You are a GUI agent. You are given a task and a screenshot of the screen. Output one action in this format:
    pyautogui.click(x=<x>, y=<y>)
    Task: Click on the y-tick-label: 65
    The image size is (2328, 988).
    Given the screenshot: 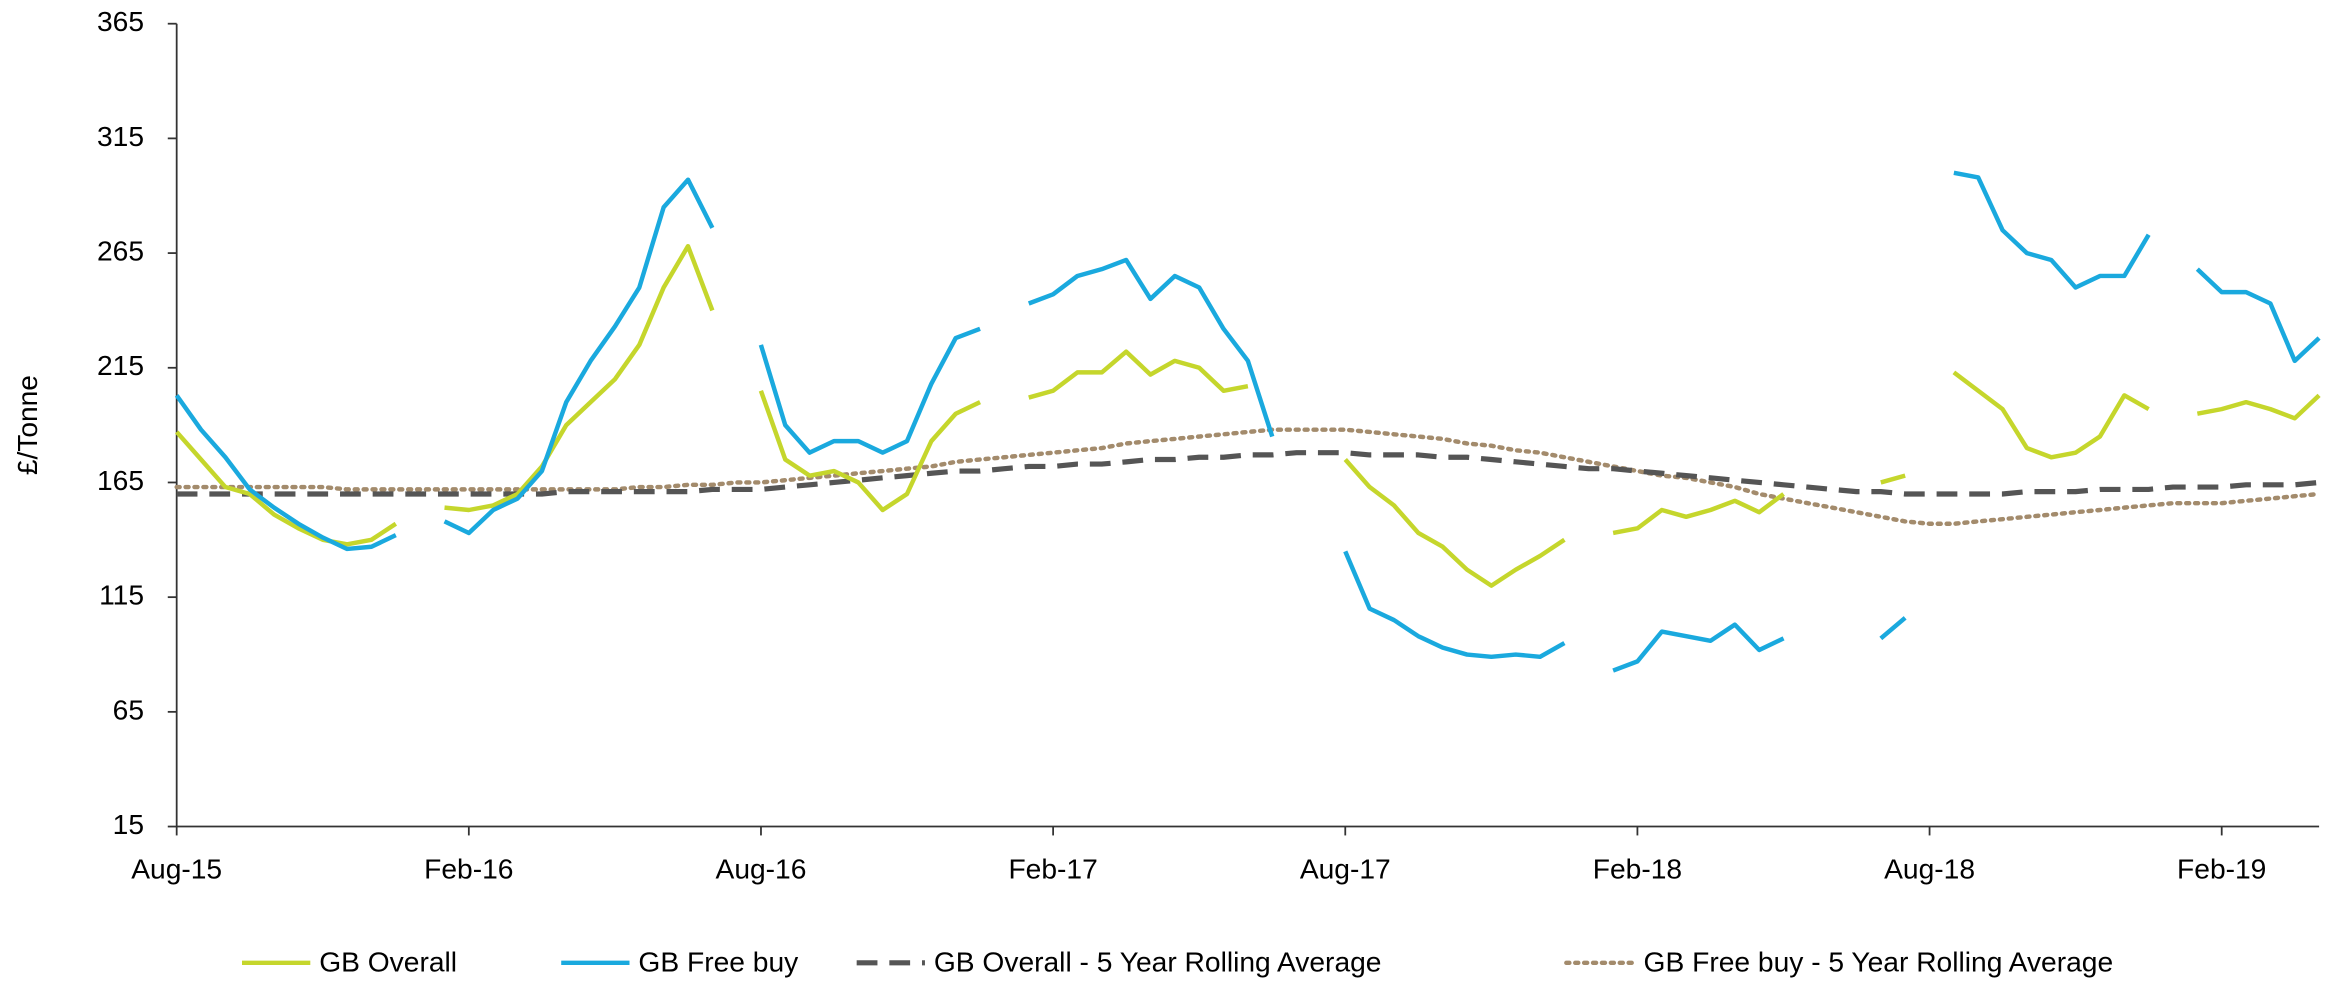 What is the action you would take?
    pyautogui.click(x=128, y=709)
    